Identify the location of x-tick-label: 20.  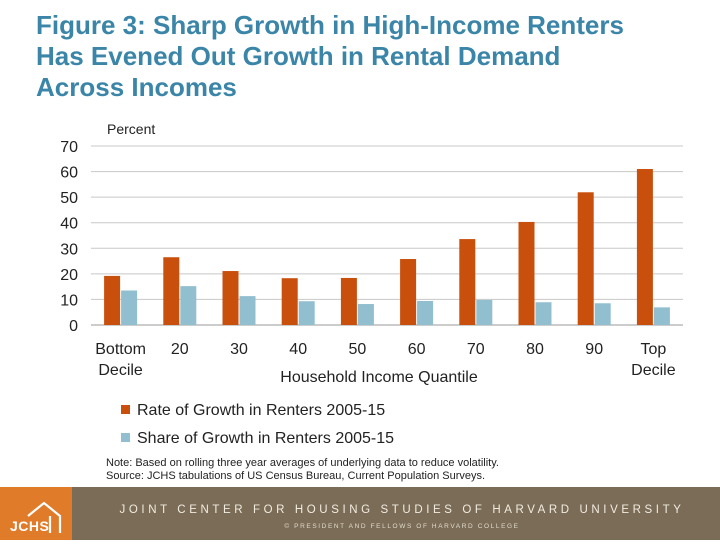
(180, 349).